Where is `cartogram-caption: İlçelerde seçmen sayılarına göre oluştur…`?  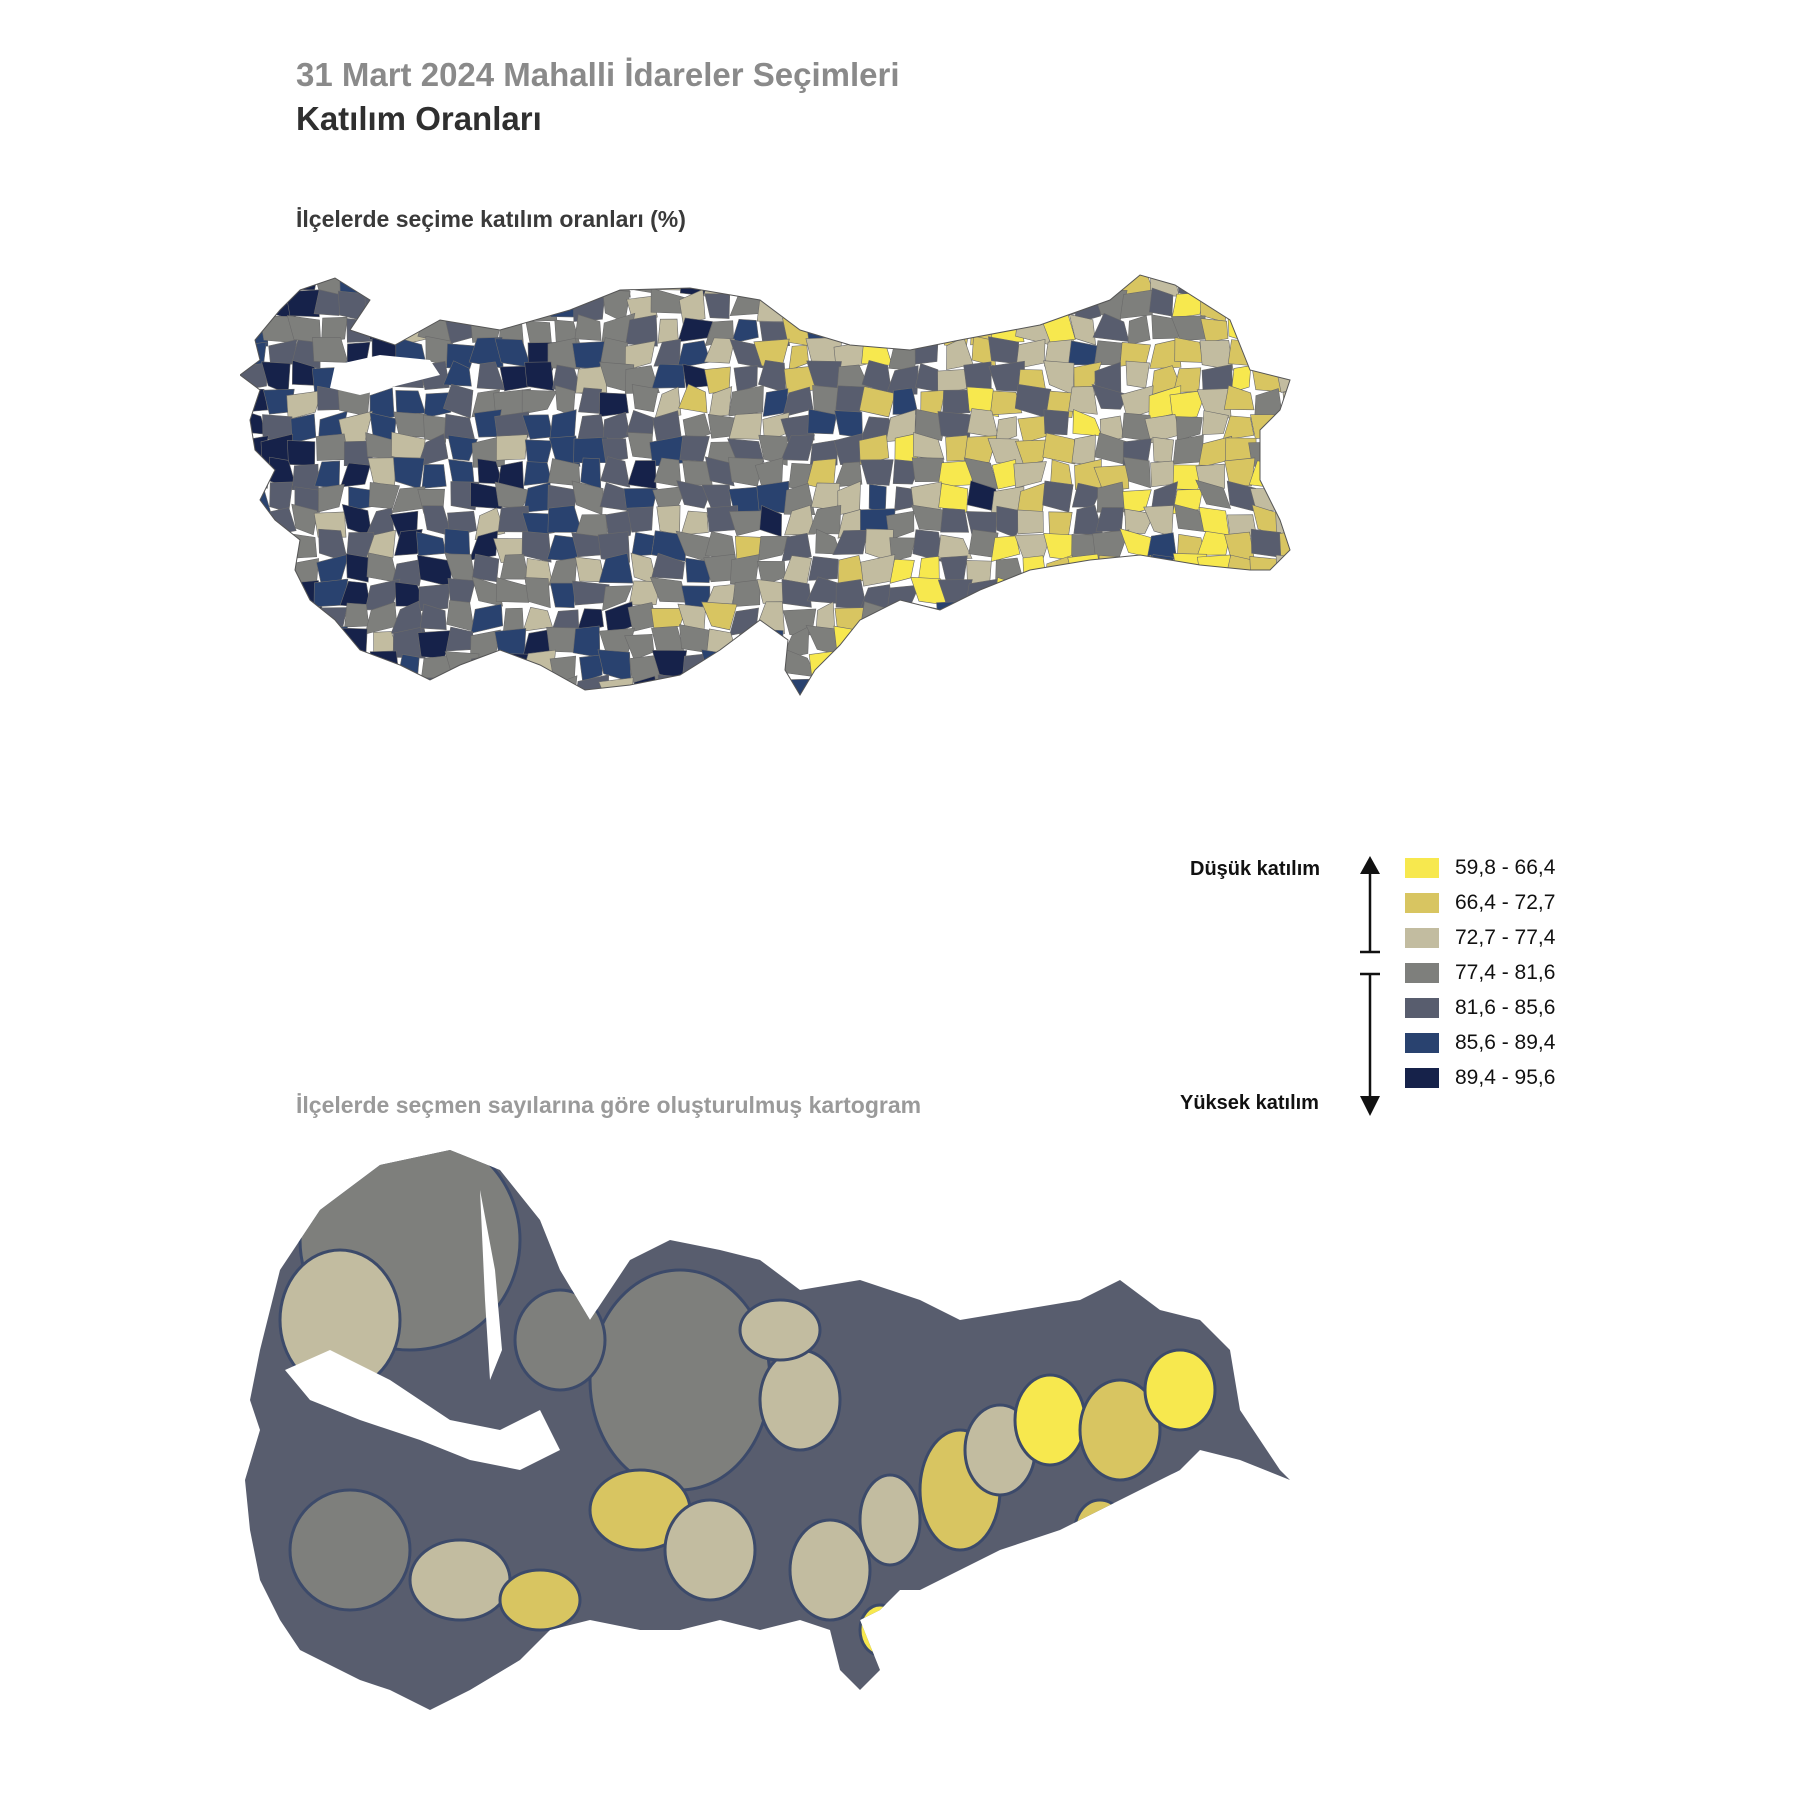 cartogram-caption: İlçelerde seçmen sayılarına göre oluştur… is located at coordinates (609, 1105).